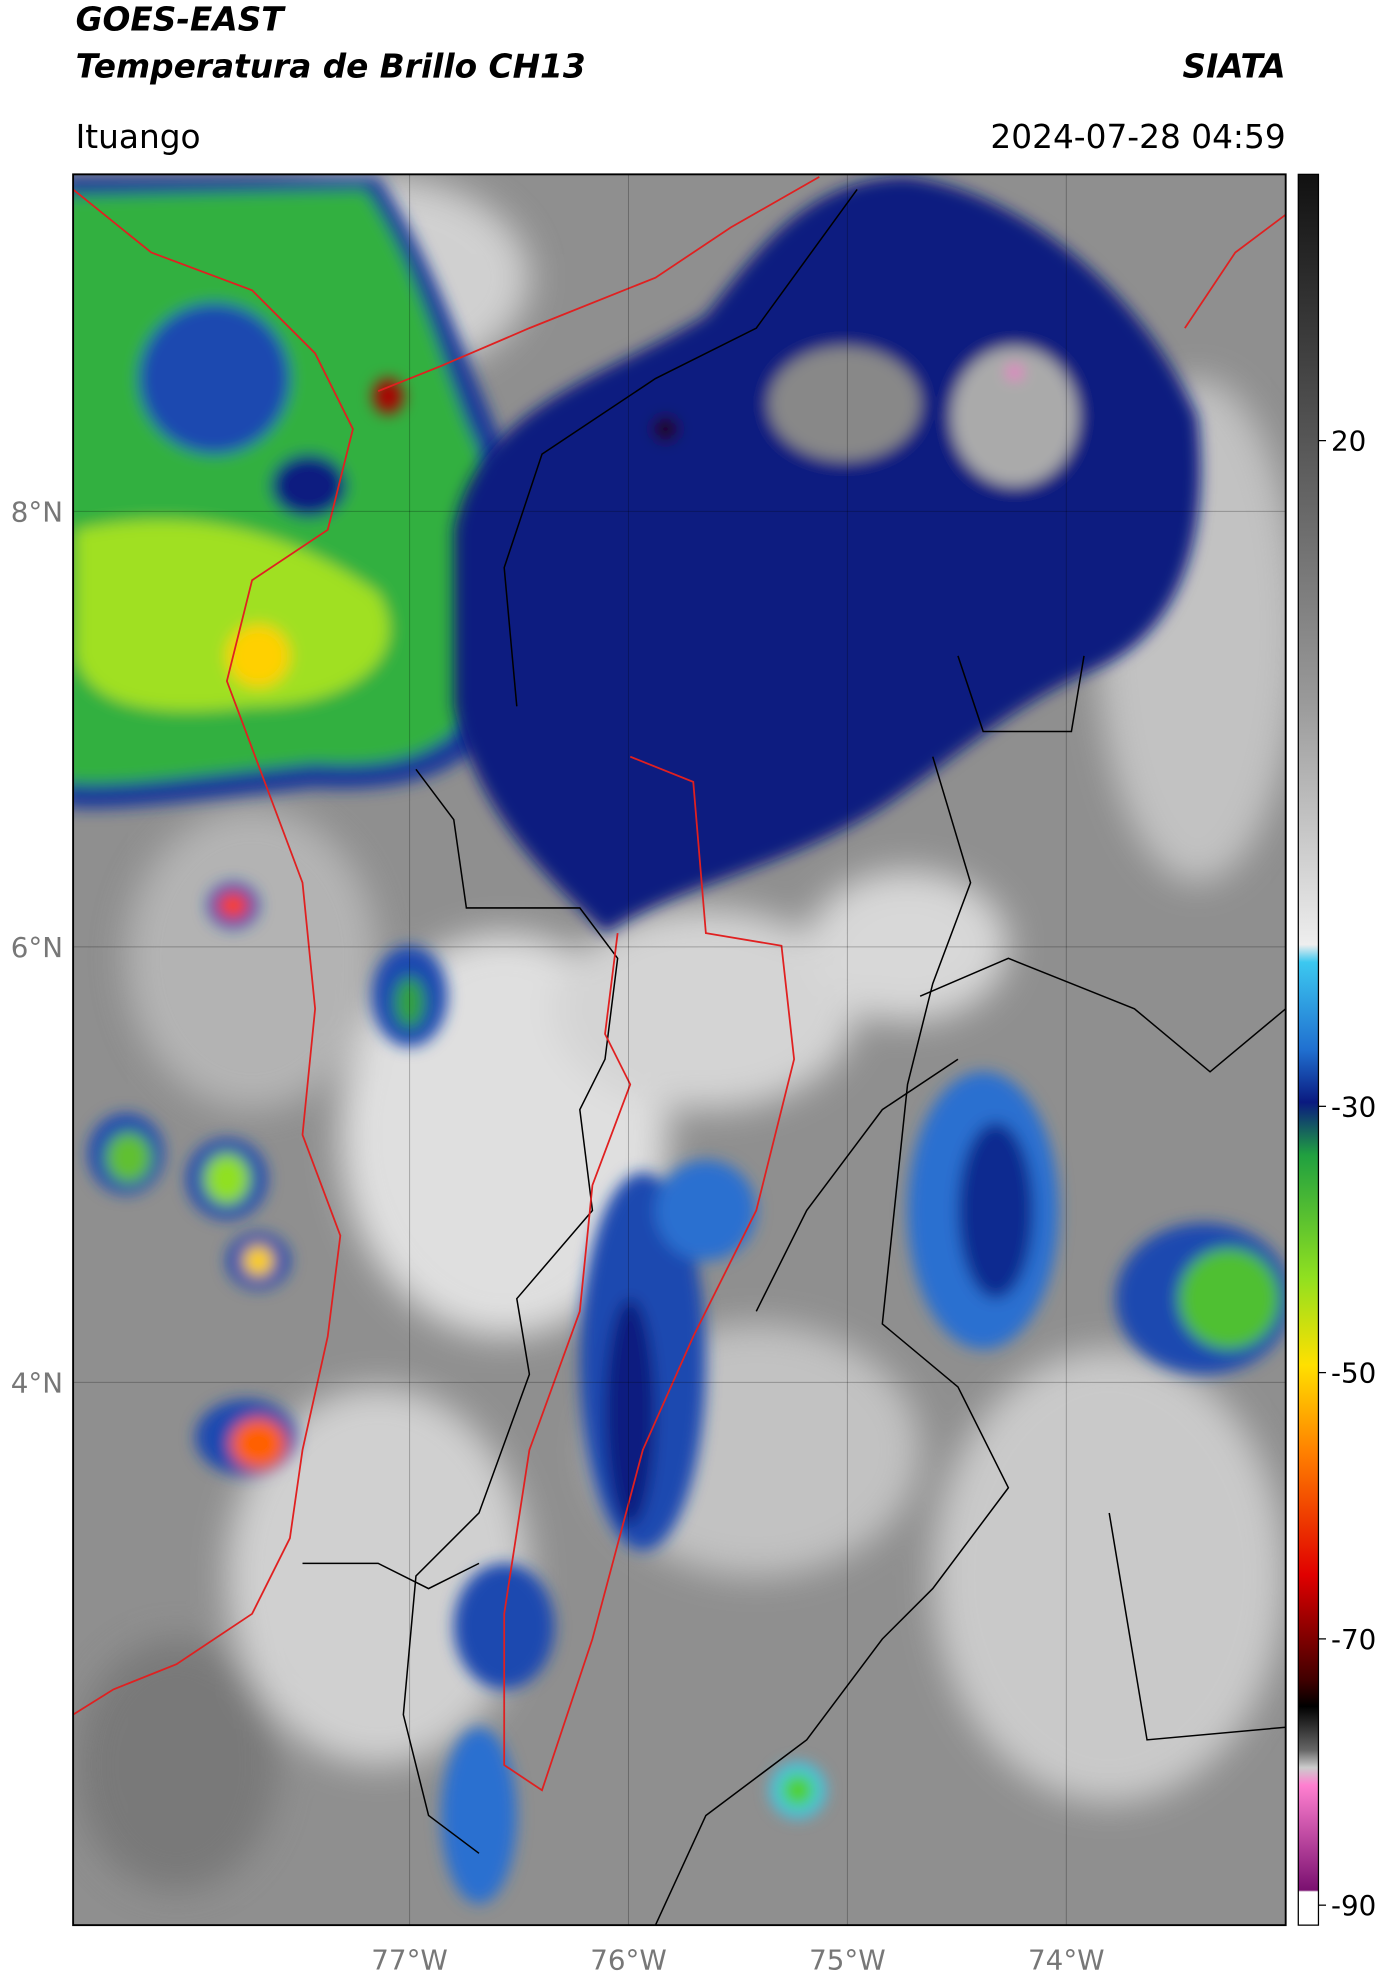 Image resolution: width=1384 pixels, height=1981 pixels. I want to click on org: SIATA, so click(1233, 66).